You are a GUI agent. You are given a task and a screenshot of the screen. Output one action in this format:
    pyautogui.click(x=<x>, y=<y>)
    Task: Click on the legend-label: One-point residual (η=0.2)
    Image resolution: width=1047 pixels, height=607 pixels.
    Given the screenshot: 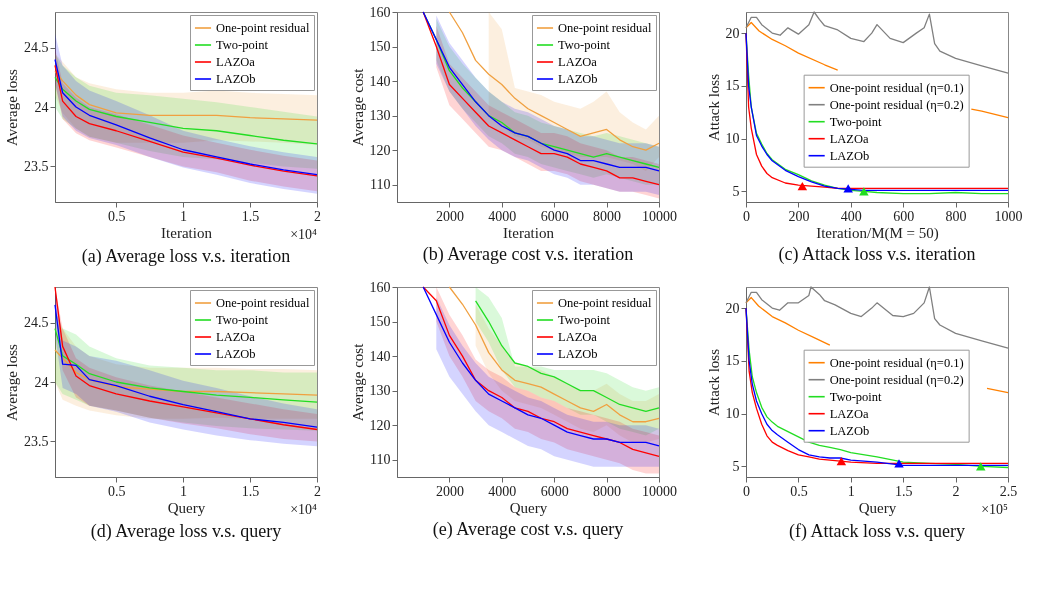 What is the action you would take?
    pyautogui.click(x=896, y=379)
    